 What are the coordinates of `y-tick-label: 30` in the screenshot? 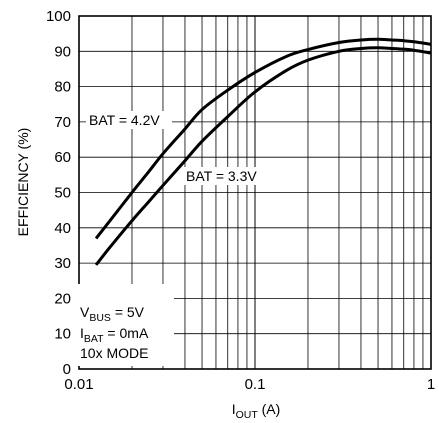 It's located at (62, 263).